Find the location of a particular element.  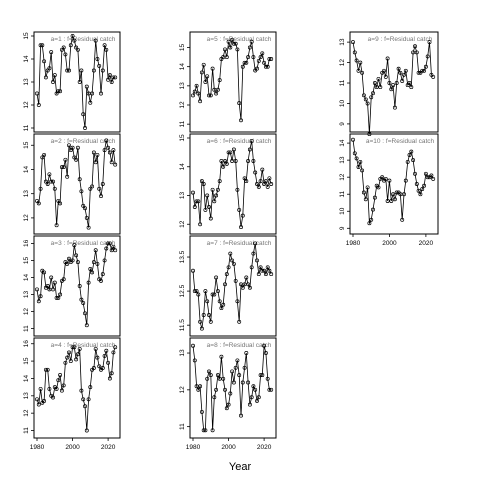

y-tick-label: 15 is located at coordinates (26, 260).